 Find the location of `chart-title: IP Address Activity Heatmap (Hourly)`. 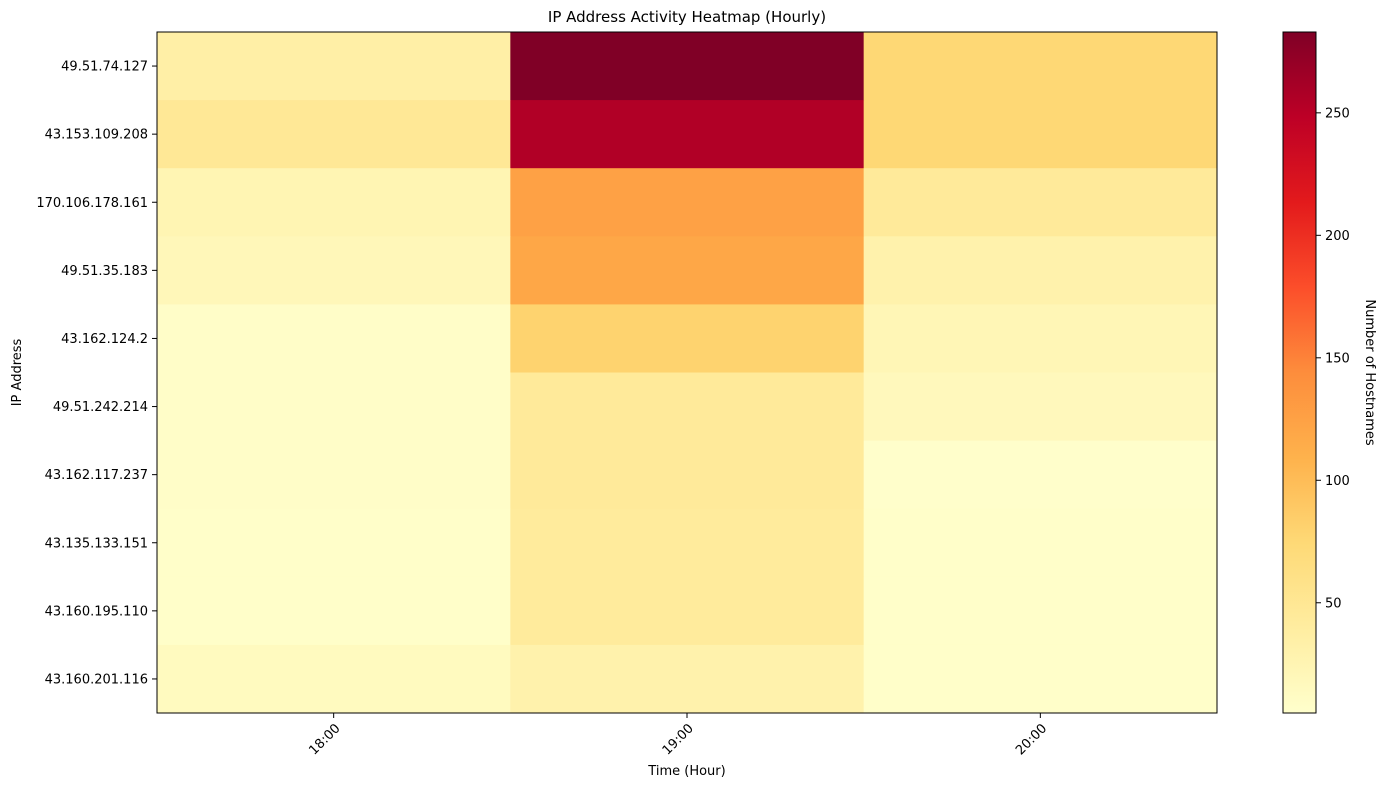

chart-title: IP Address Activity Heatmap (Hourly) is located at coordinates (687, 17).